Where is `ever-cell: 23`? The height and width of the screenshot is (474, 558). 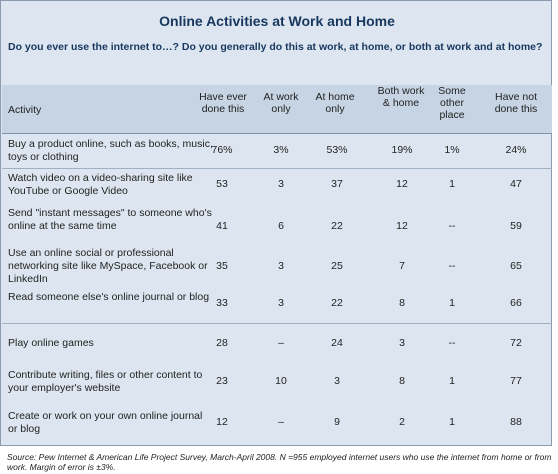 ever-cell: 23 is located at coordinates (222, 381).